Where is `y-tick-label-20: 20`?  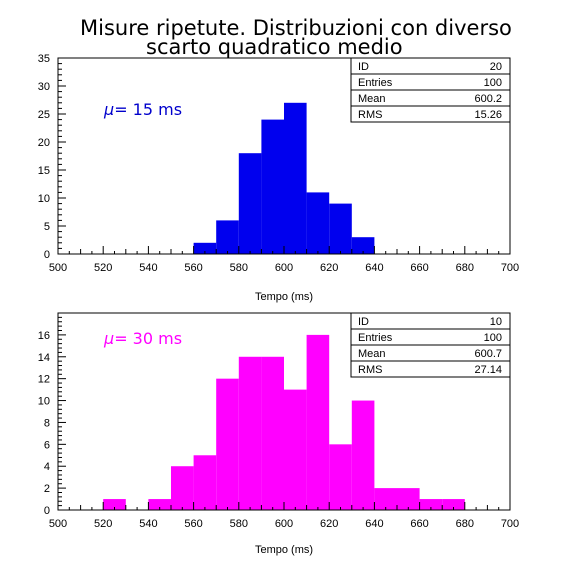
y-tick-label-20: 20 is located at coordinates (44, 143).